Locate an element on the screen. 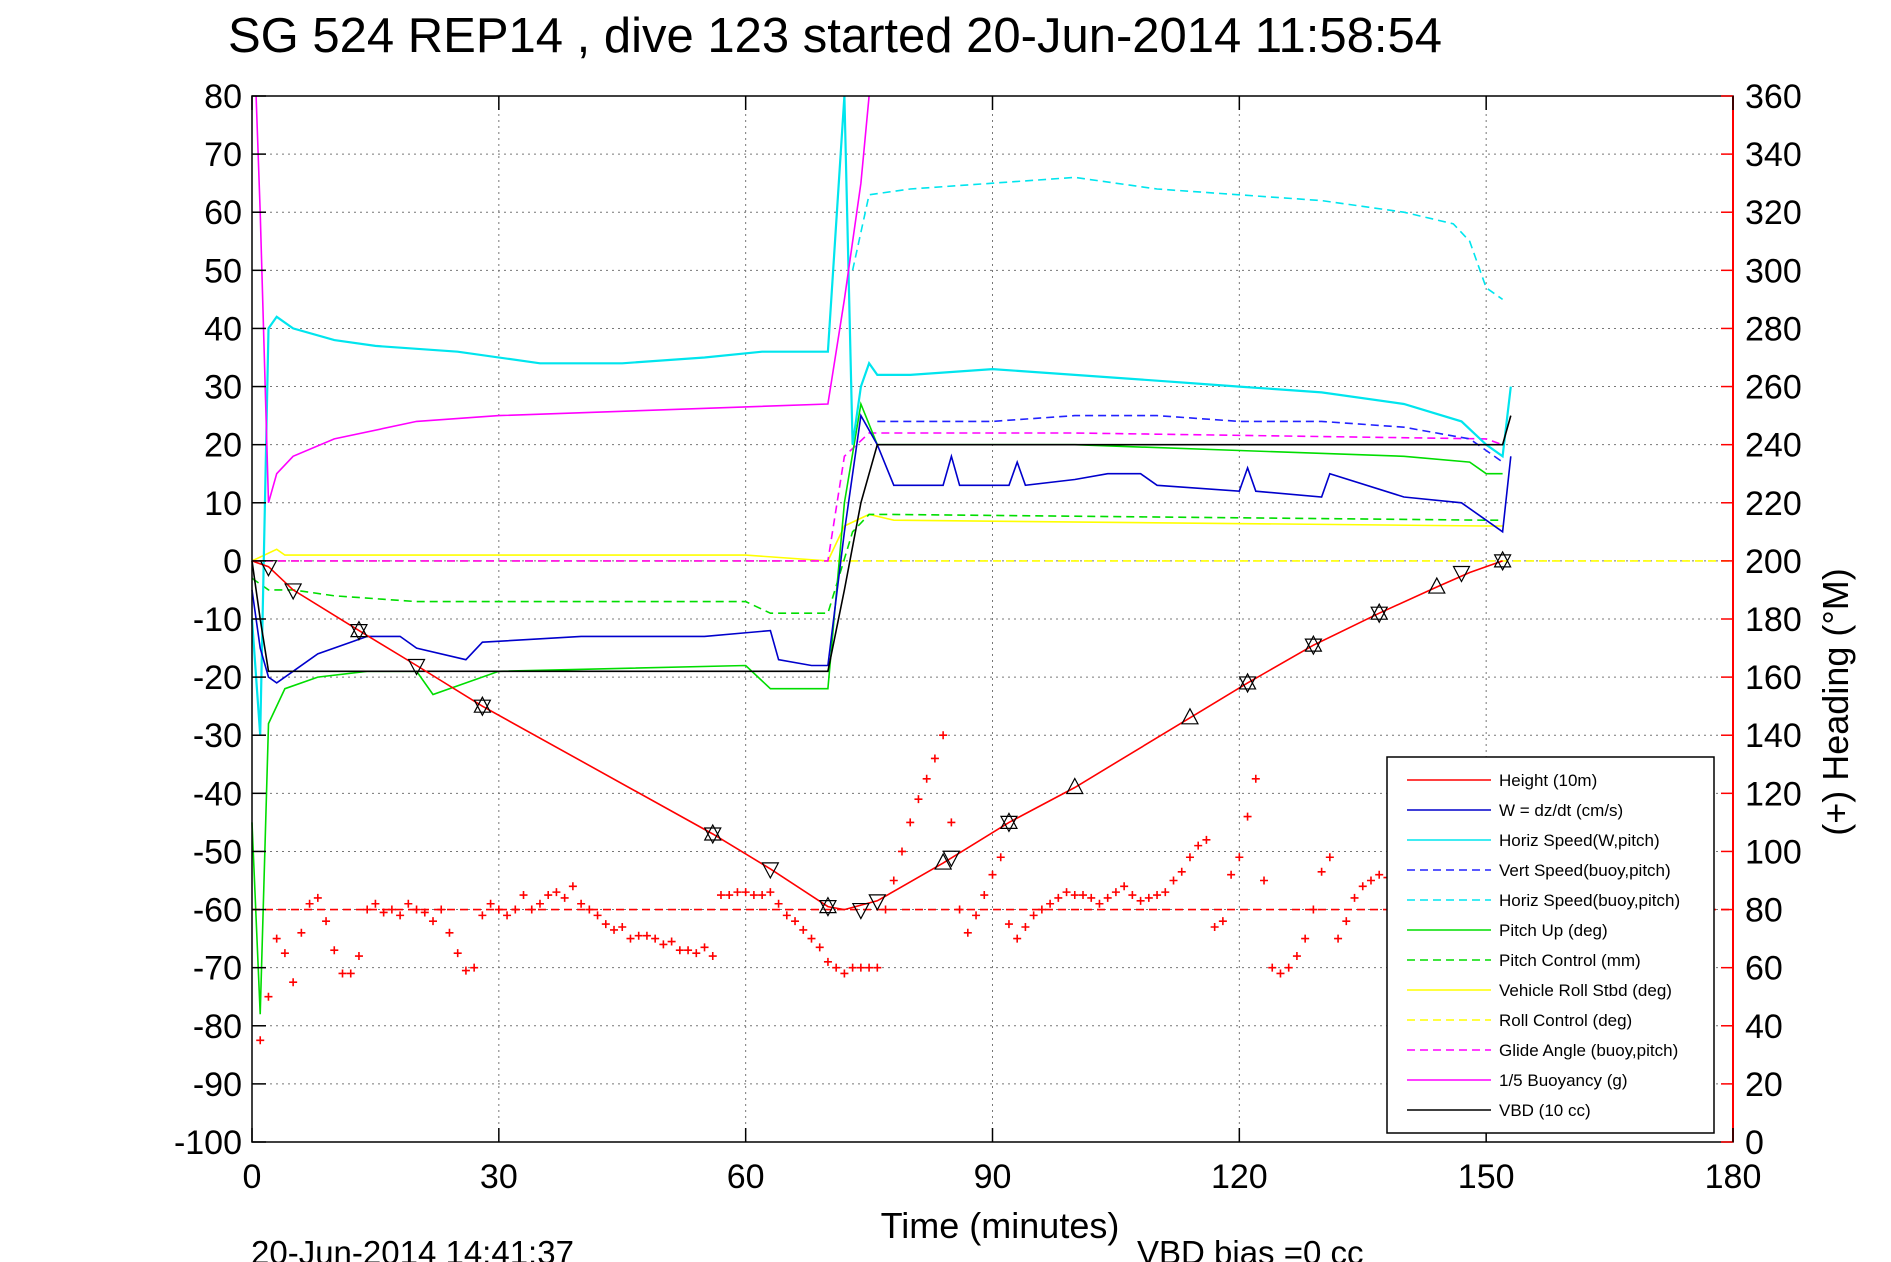  left-tick-label: -80 is located at coordinates (217, 1027).